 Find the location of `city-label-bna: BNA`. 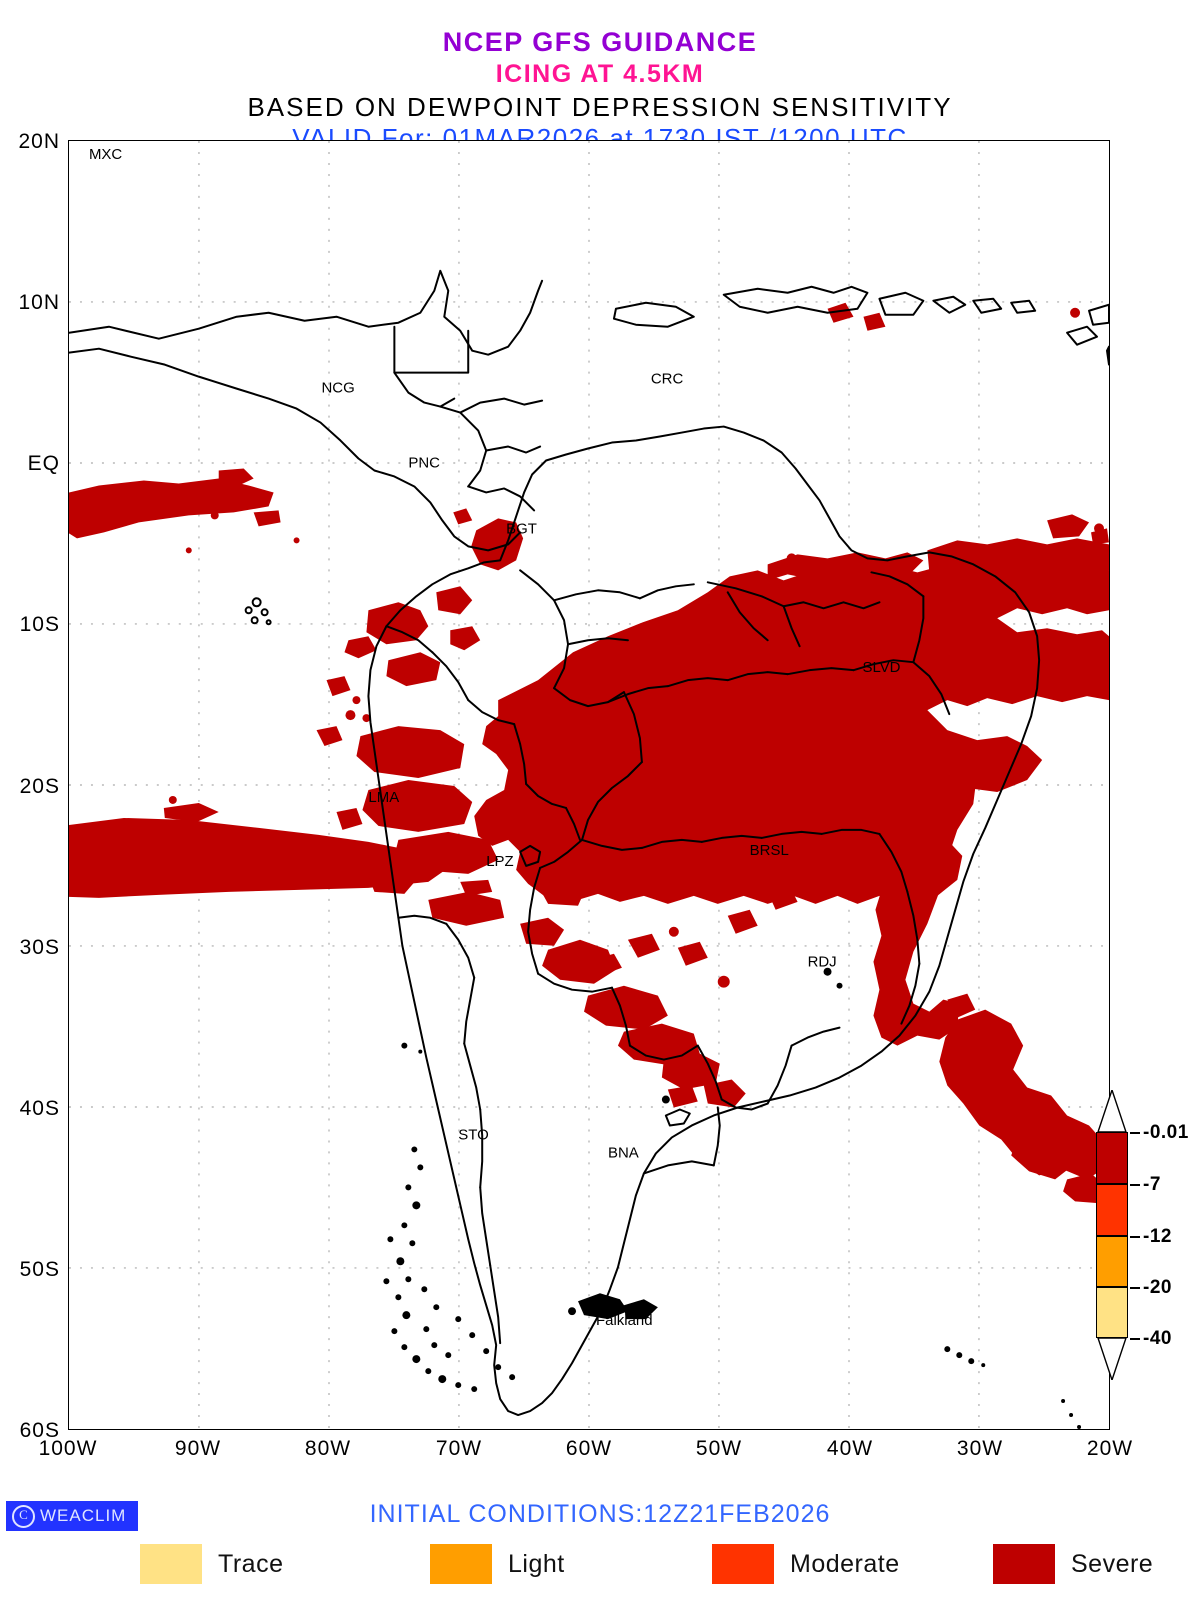

city-label-bna: BNA is located at coordinates (623, 1152).